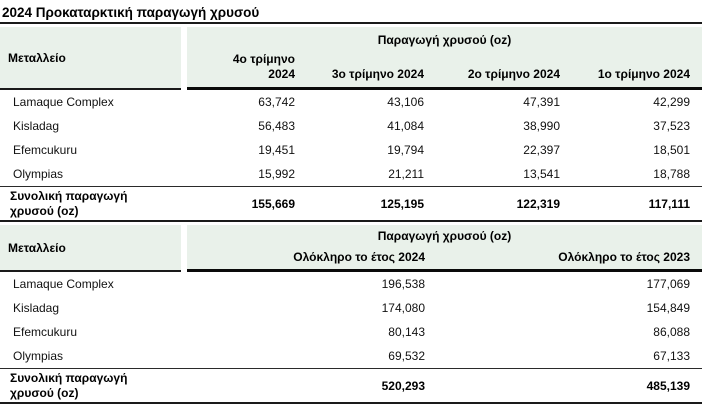 This screenshot has width=702, height=416. Describe the element at coordinates (276, 150) in the screenshot. I see `value-cell: 19,451` at that location.